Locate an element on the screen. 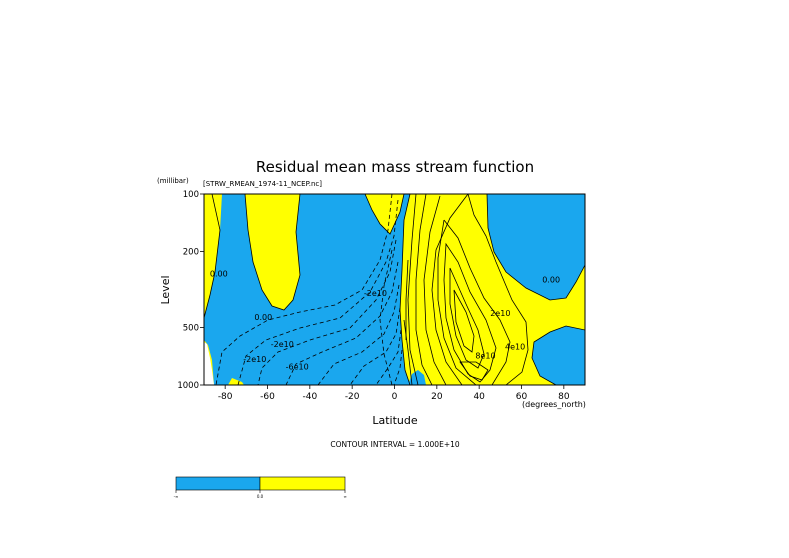 Image resolution: width=789 pixels, height=558 pixels. positive-contours is located at coordinates (466, 289).